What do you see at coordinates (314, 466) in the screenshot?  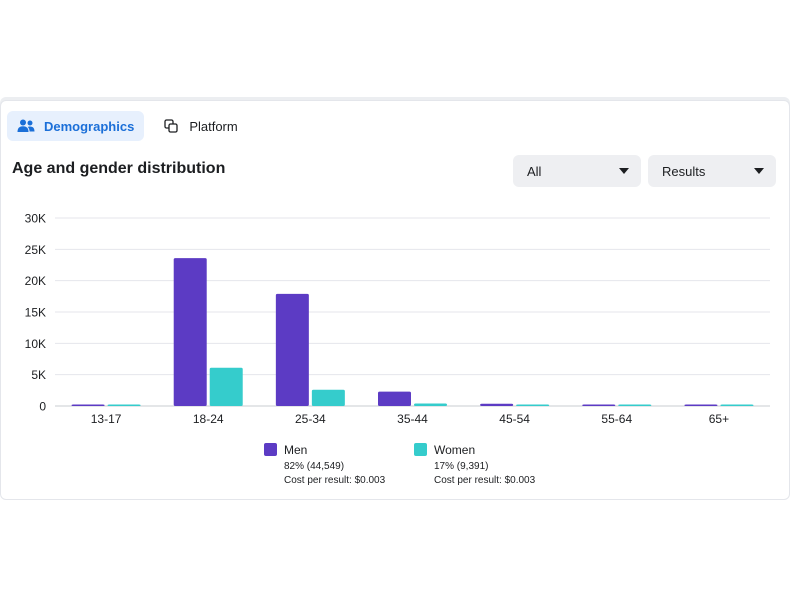 I see `legend-detail-men: 82% (44,549)` at bounding box center [314, 466].